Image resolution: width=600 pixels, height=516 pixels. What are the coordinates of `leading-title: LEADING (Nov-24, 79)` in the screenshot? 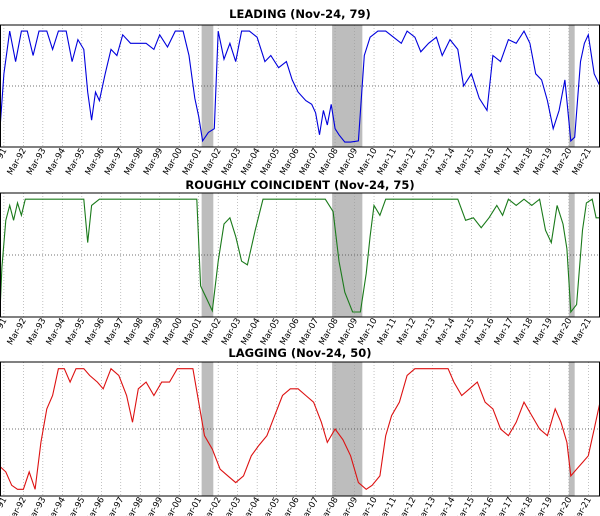 It's located at (300, 14).